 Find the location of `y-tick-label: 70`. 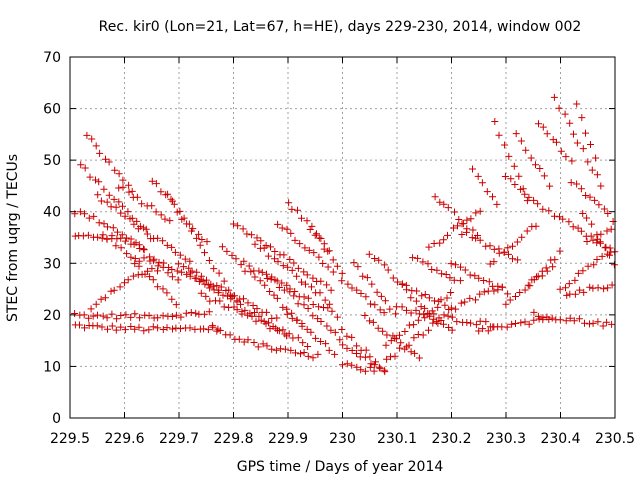

y-tick-label: 70 is located at coordinates (52, 58).